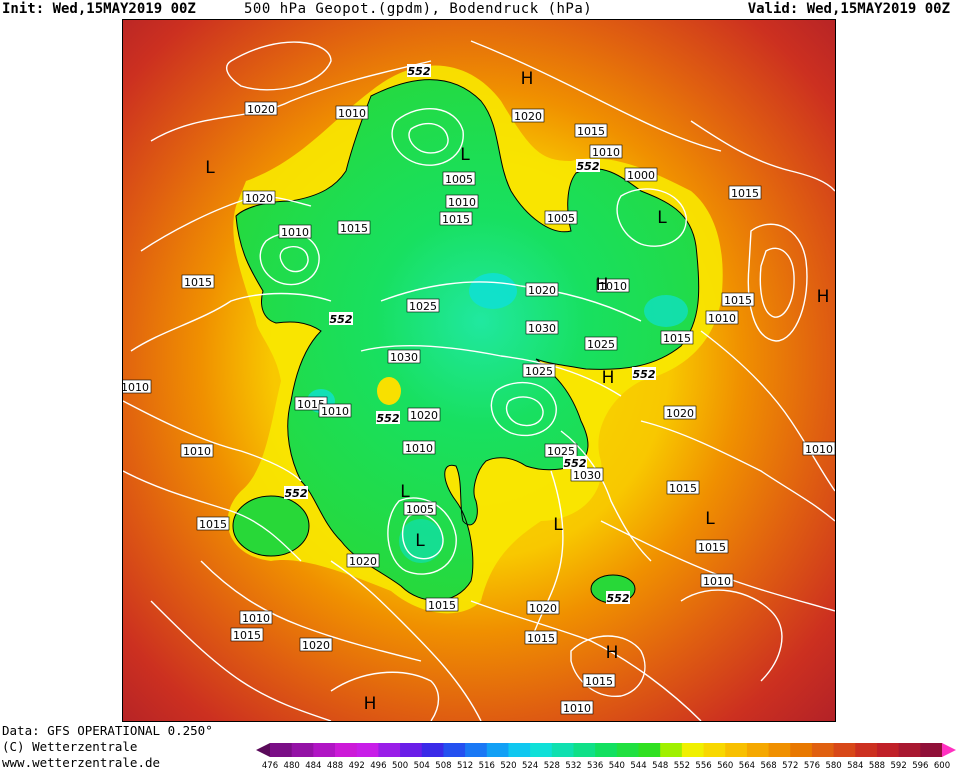  Describe the element at coordinates (270, 765) in the screenshot. I see `scale-tick-label: 476` at that location.